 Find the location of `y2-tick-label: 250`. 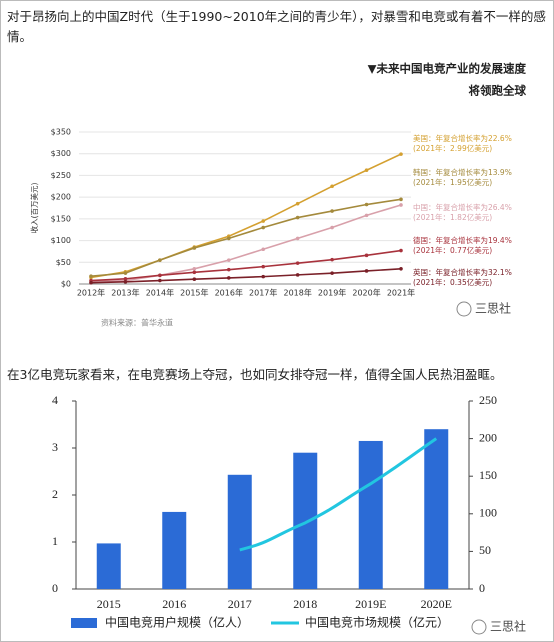

y2-tick-label: 250 is located at coordinates (488, 400).